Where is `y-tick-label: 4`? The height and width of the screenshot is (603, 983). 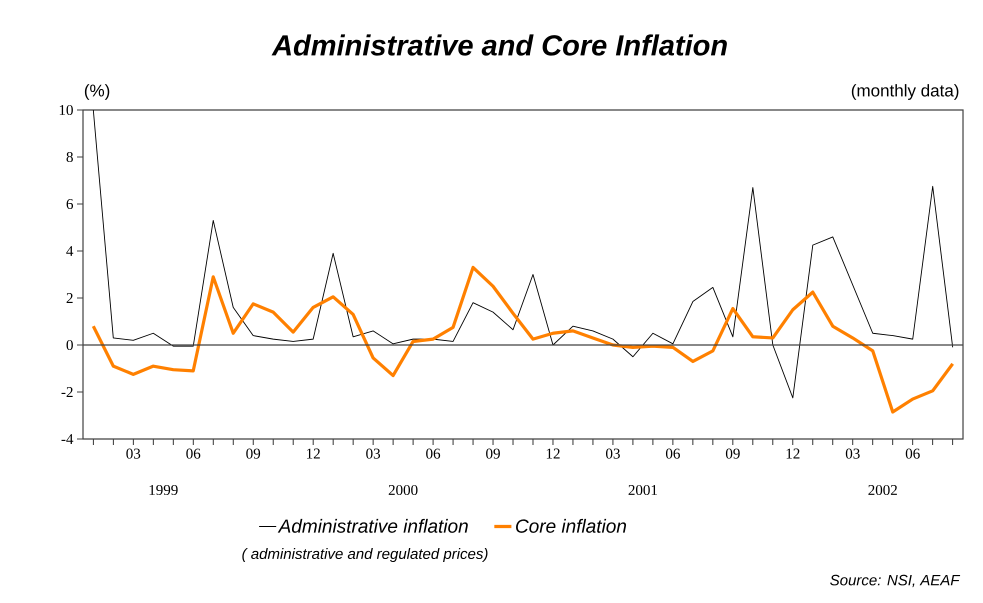 y-tick-label: 4 is located at coordinates (70, 251).